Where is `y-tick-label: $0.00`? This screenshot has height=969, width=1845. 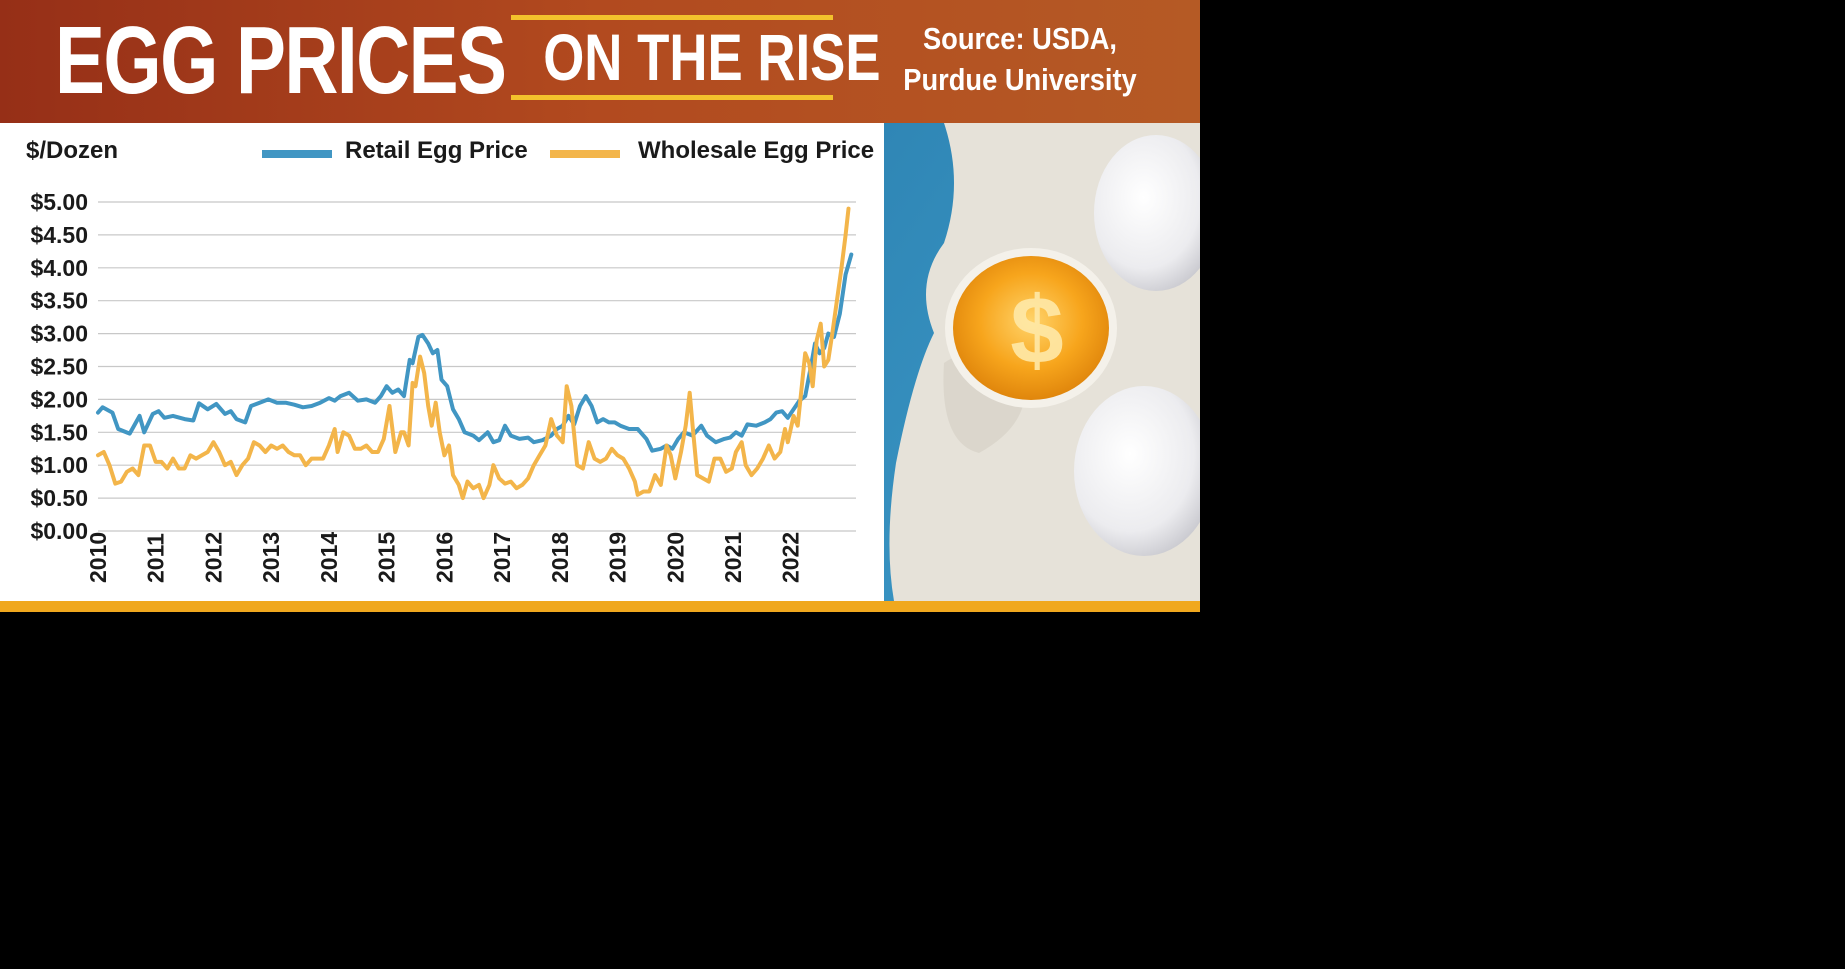 y-tick-label: $0.00 is located at coordinates (59, 531).